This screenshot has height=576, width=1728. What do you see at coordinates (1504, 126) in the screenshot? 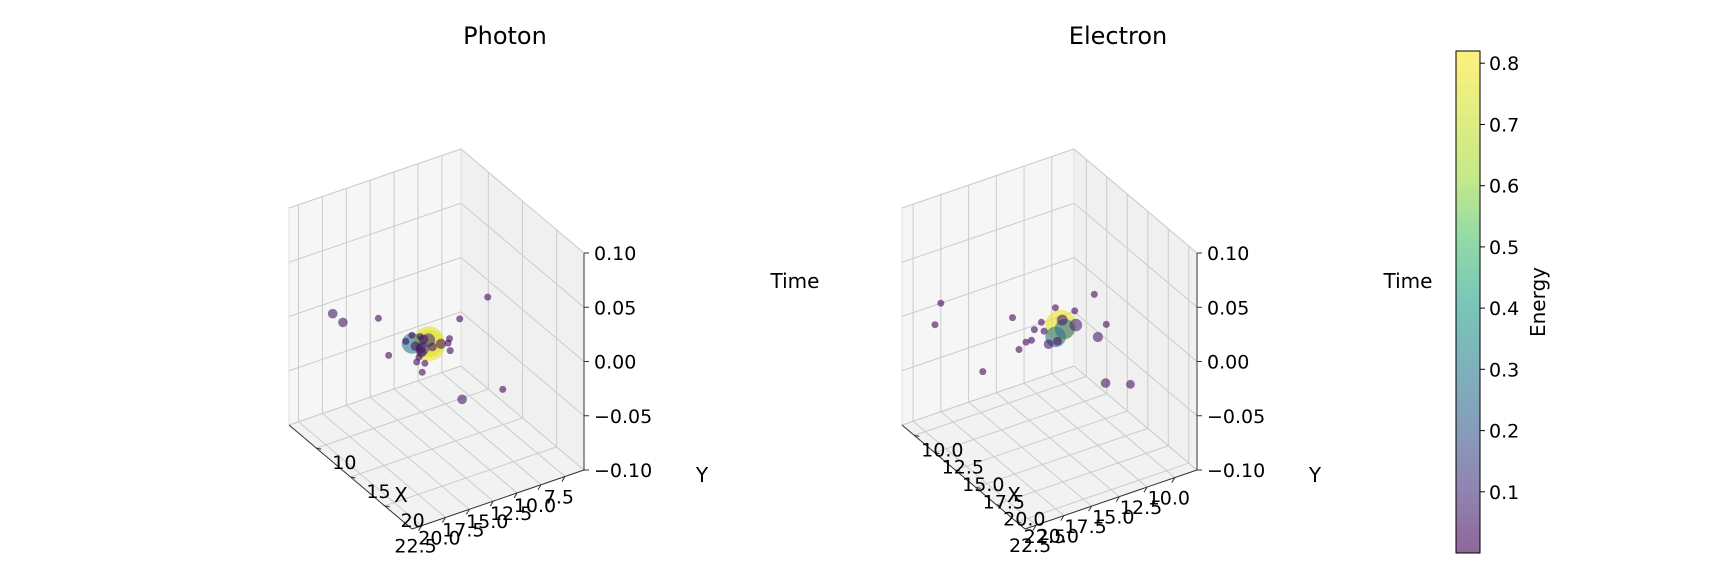
I see `colorbar-tick-label: 0.7` at bounding box center [1504, 126].